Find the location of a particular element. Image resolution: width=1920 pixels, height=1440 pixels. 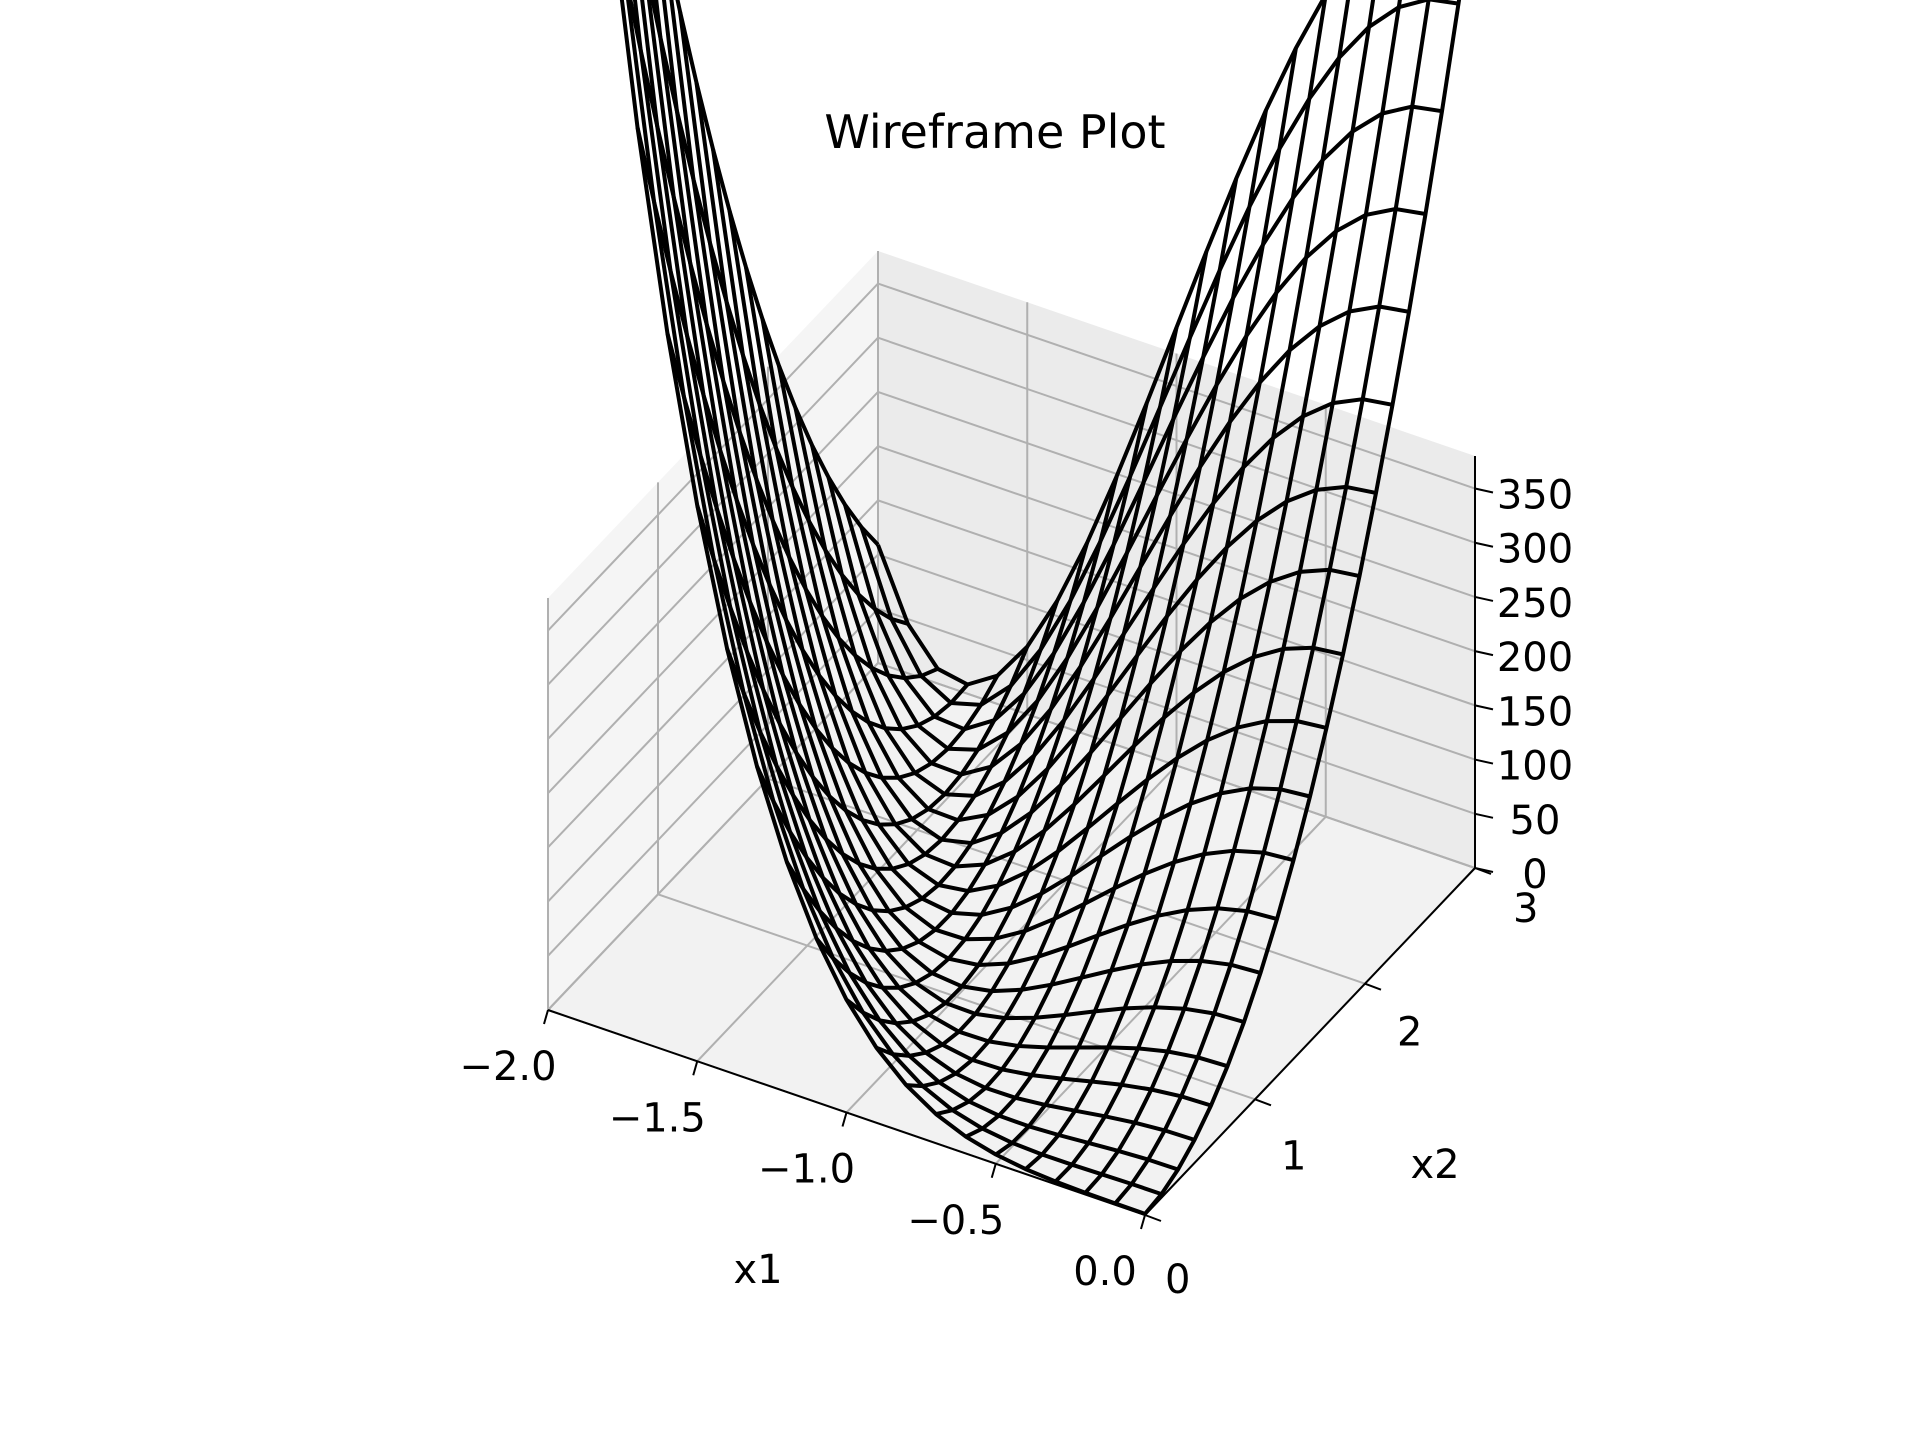

z-tick-label: 200 is located at coordinates (1535, 658).